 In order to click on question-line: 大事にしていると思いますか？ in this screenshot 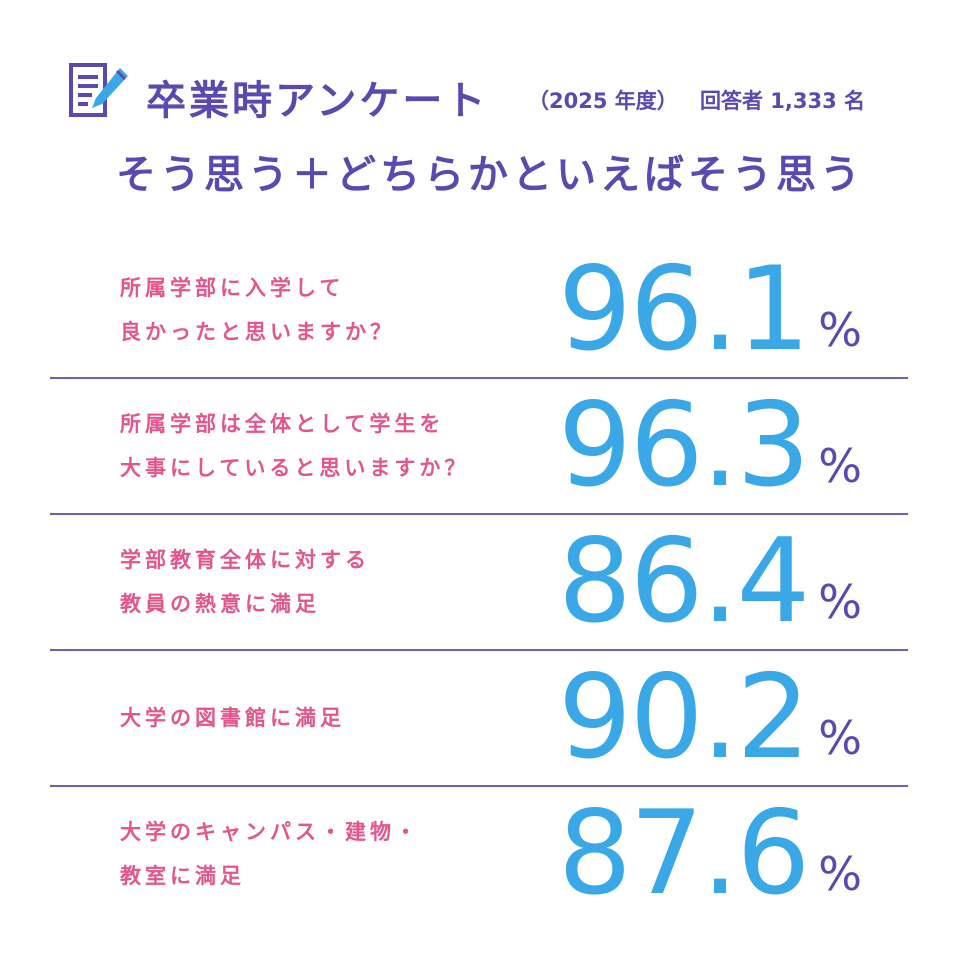, I will do `click(295, 468)`.